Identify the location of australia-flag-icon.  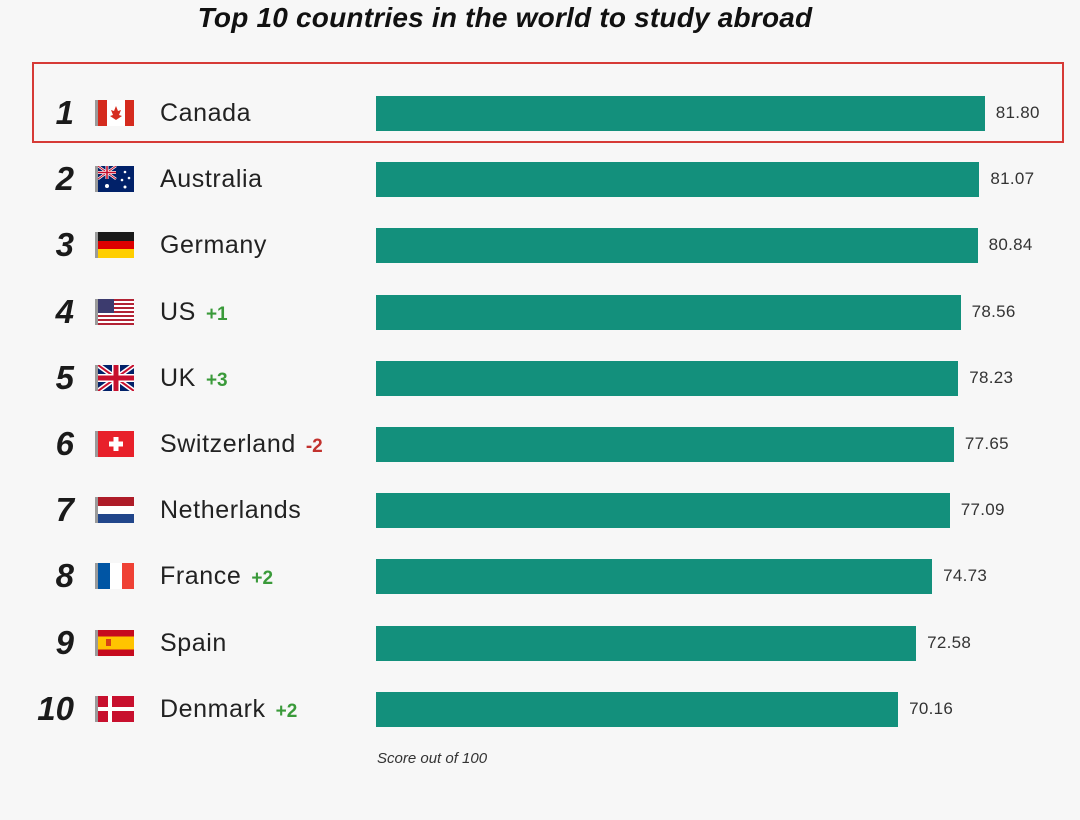
(114, 179).